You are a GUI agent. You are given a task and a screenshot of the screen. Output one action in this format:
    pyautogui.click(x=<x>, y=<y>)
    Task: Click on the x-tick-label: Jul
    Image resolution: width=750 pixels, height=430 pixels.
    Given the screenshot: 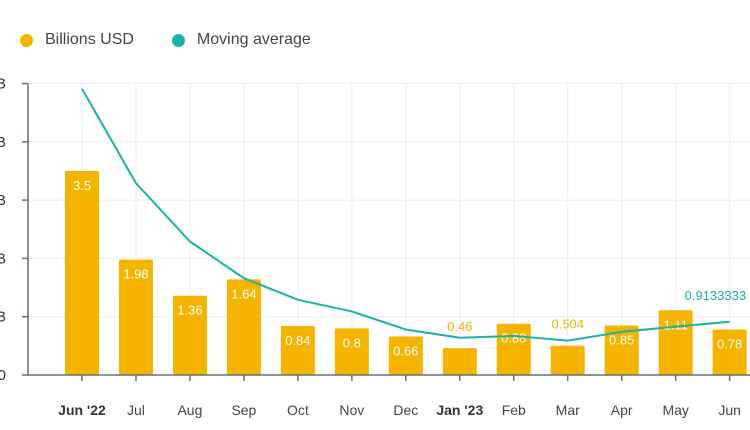 What is the action you would take?
    pyautogui.click(x=136, y=410)
    